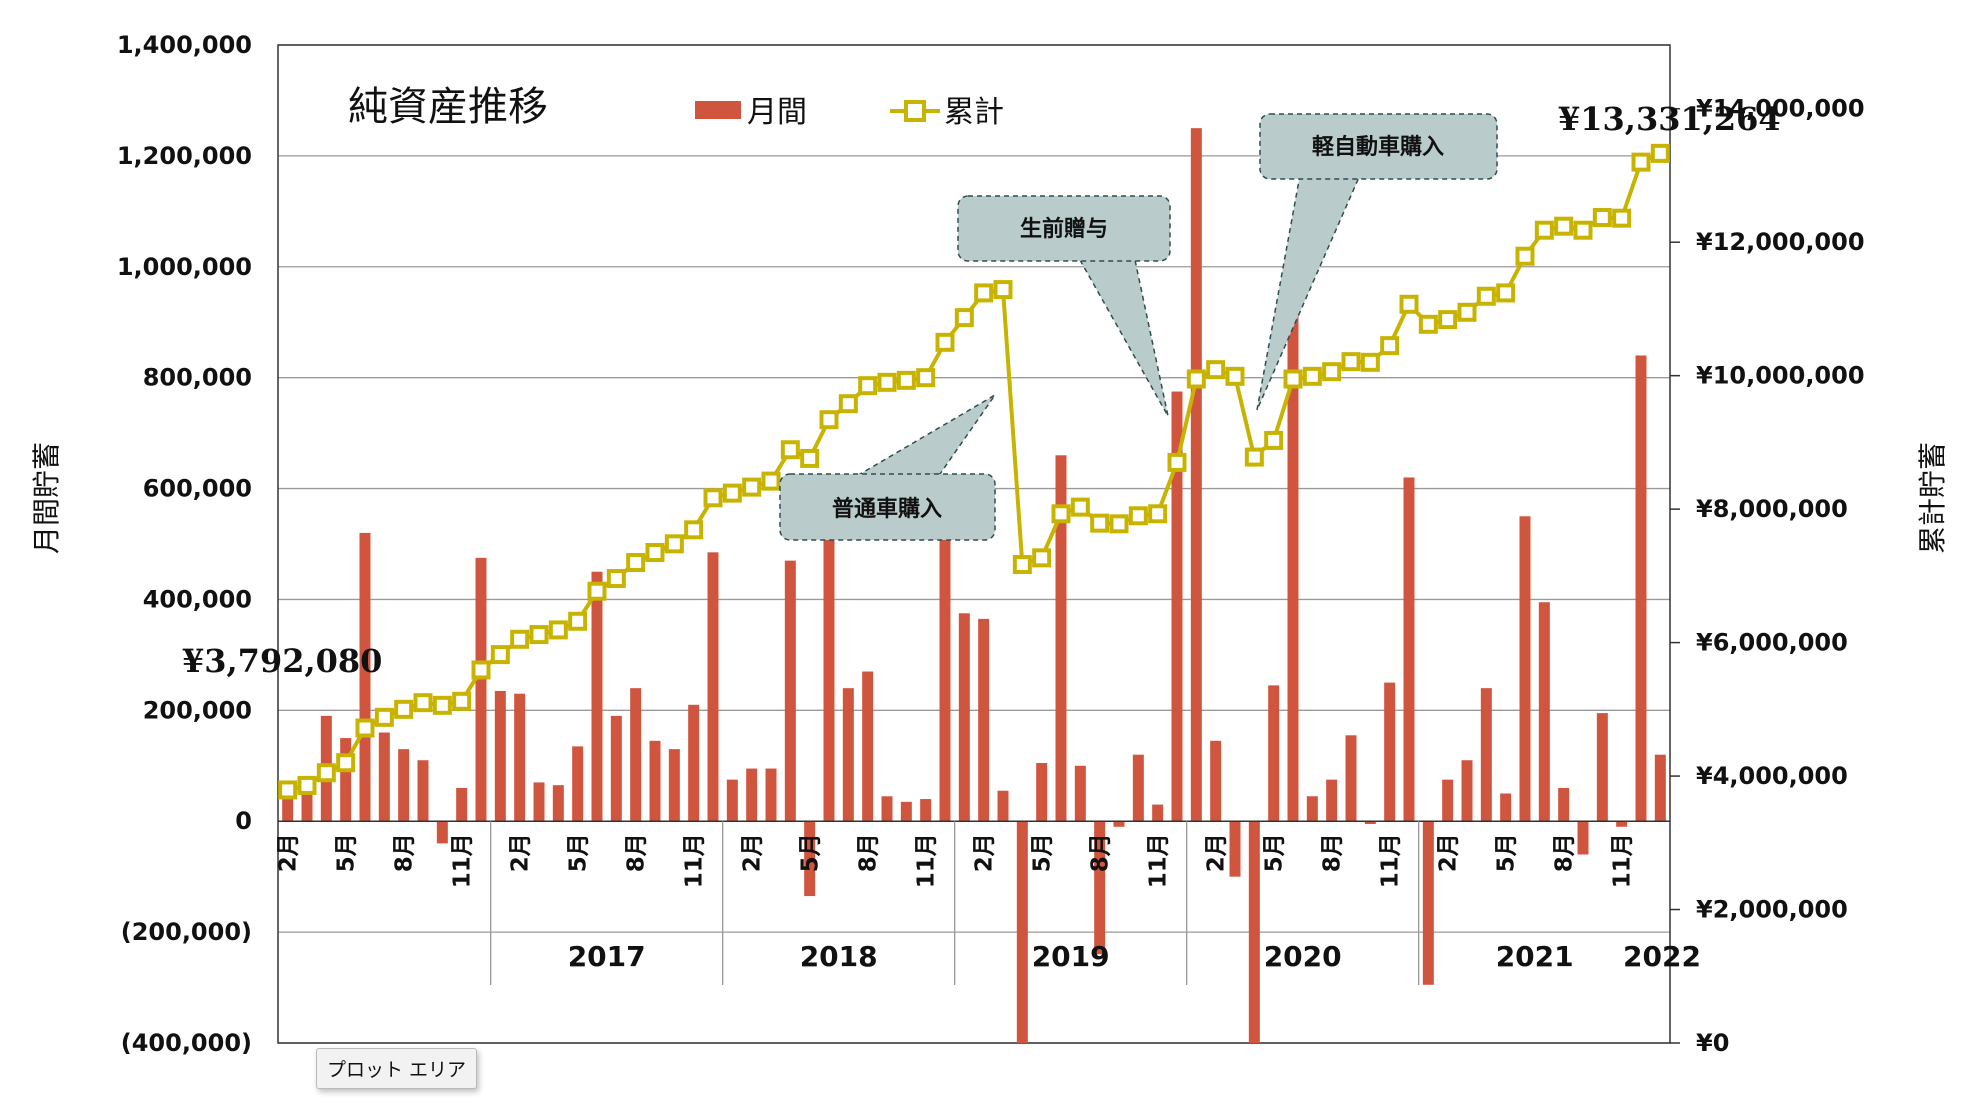 The width and height of the screenshot is (1976, 1110). What do you see at coordinates (197, 710) in the screenshot?
I see `left-tick-label: 200,000` at bounding box center [197, 710].